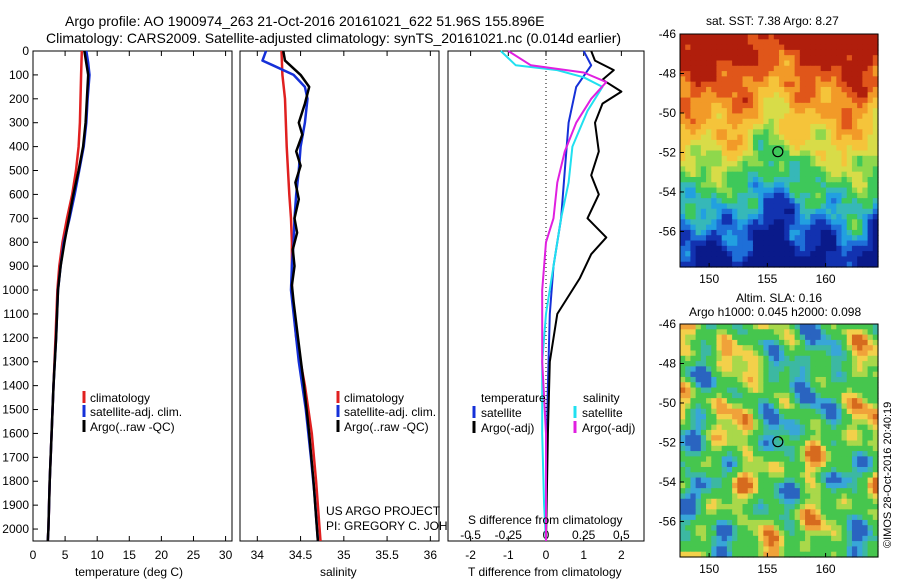 The image size is (900, 580). I want to click on x-tick-label: 34, so click(258, 555).